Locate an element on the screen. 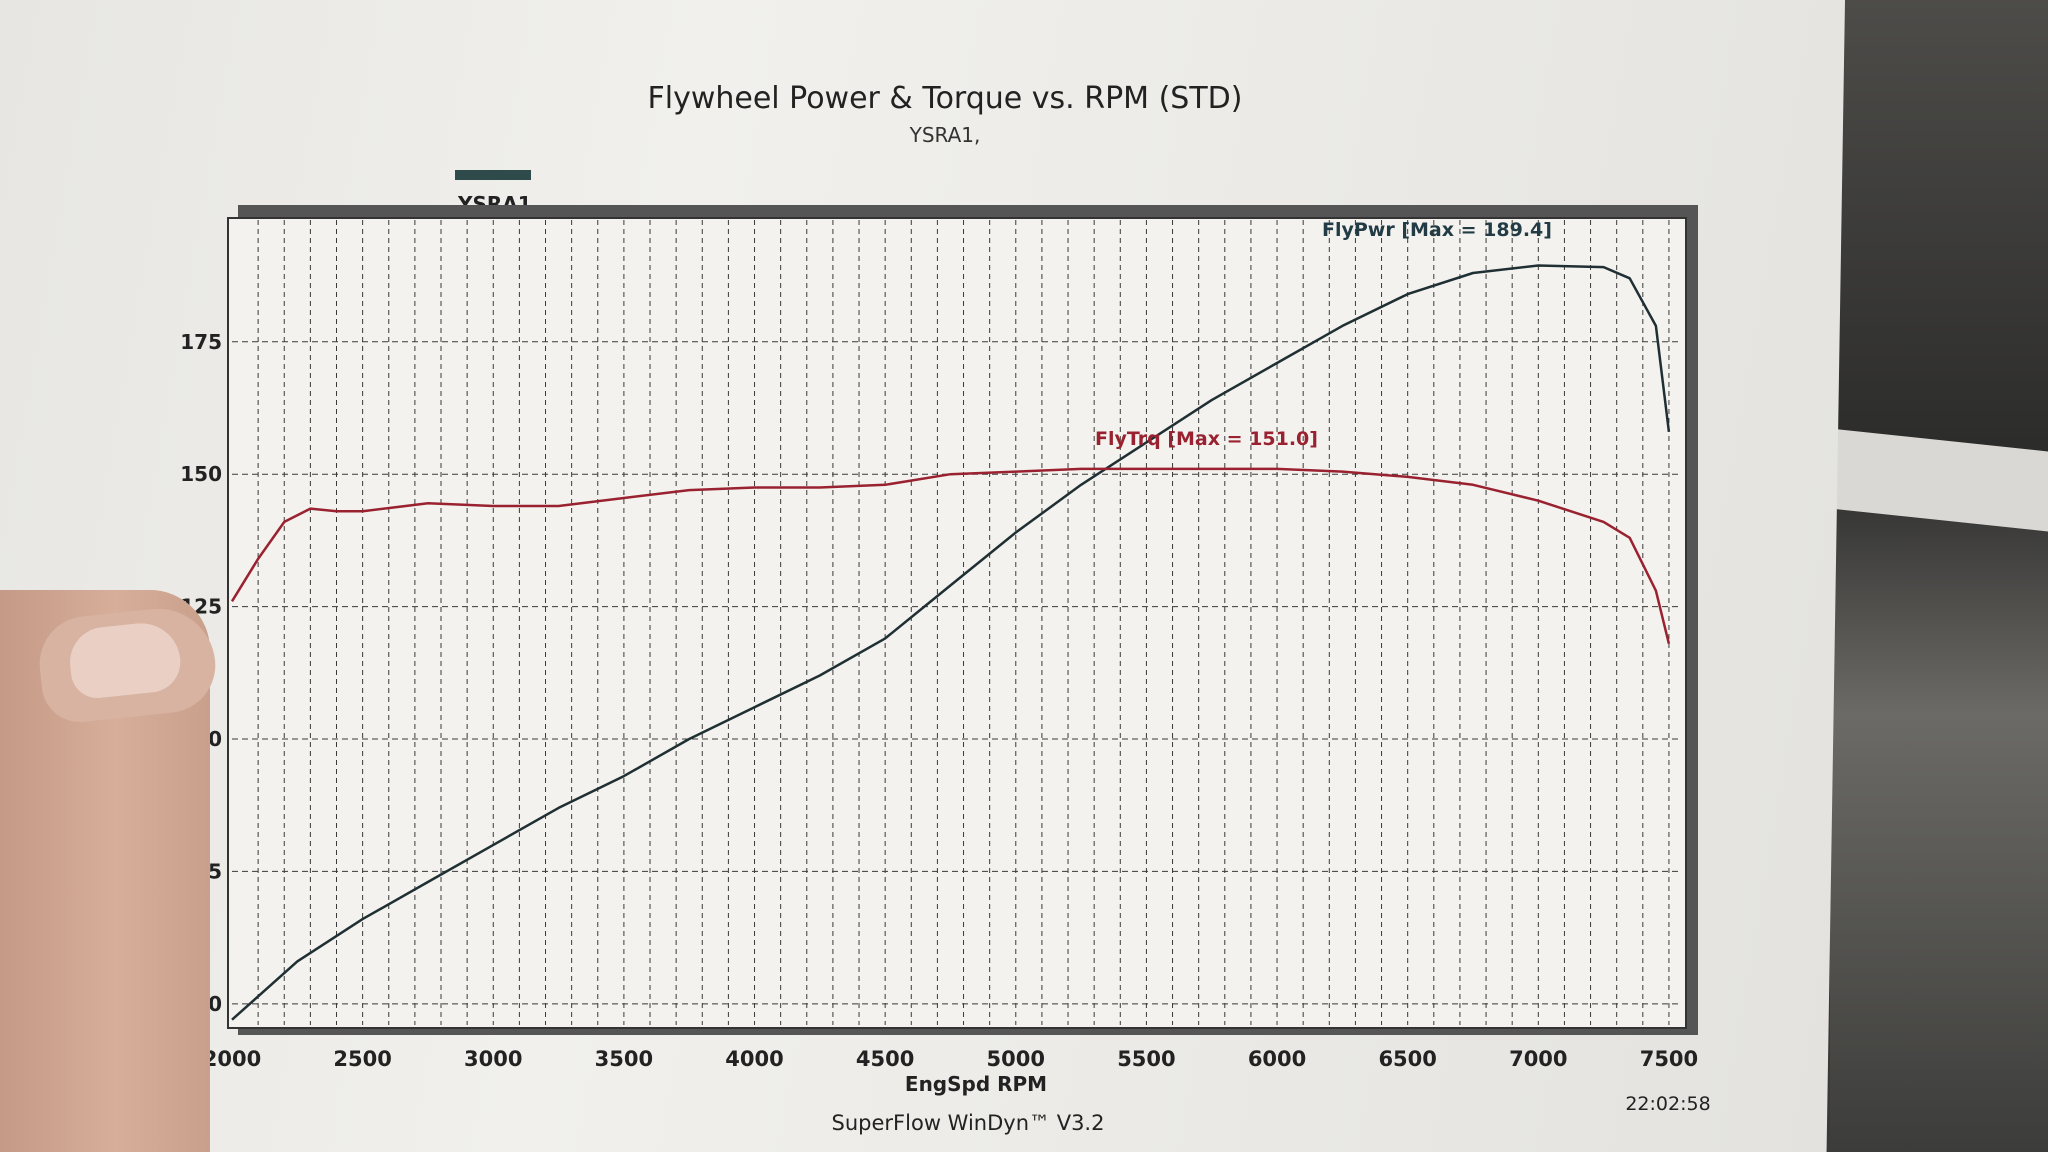  annotation-flypwr: FlyPwr [Max = 189.4] is located at coordinates (1437, 230).